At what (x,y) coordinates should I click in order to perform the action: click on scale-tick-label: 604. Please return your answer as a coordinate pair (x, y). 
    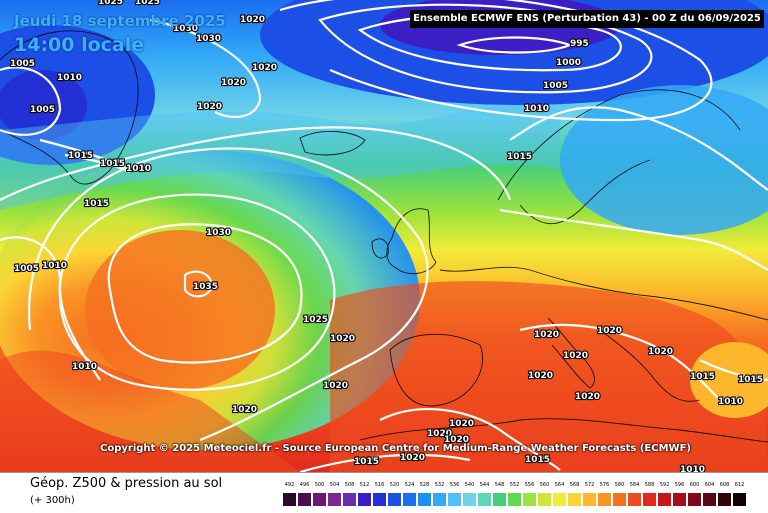
    Looking at the image, I should click on (709, 485).